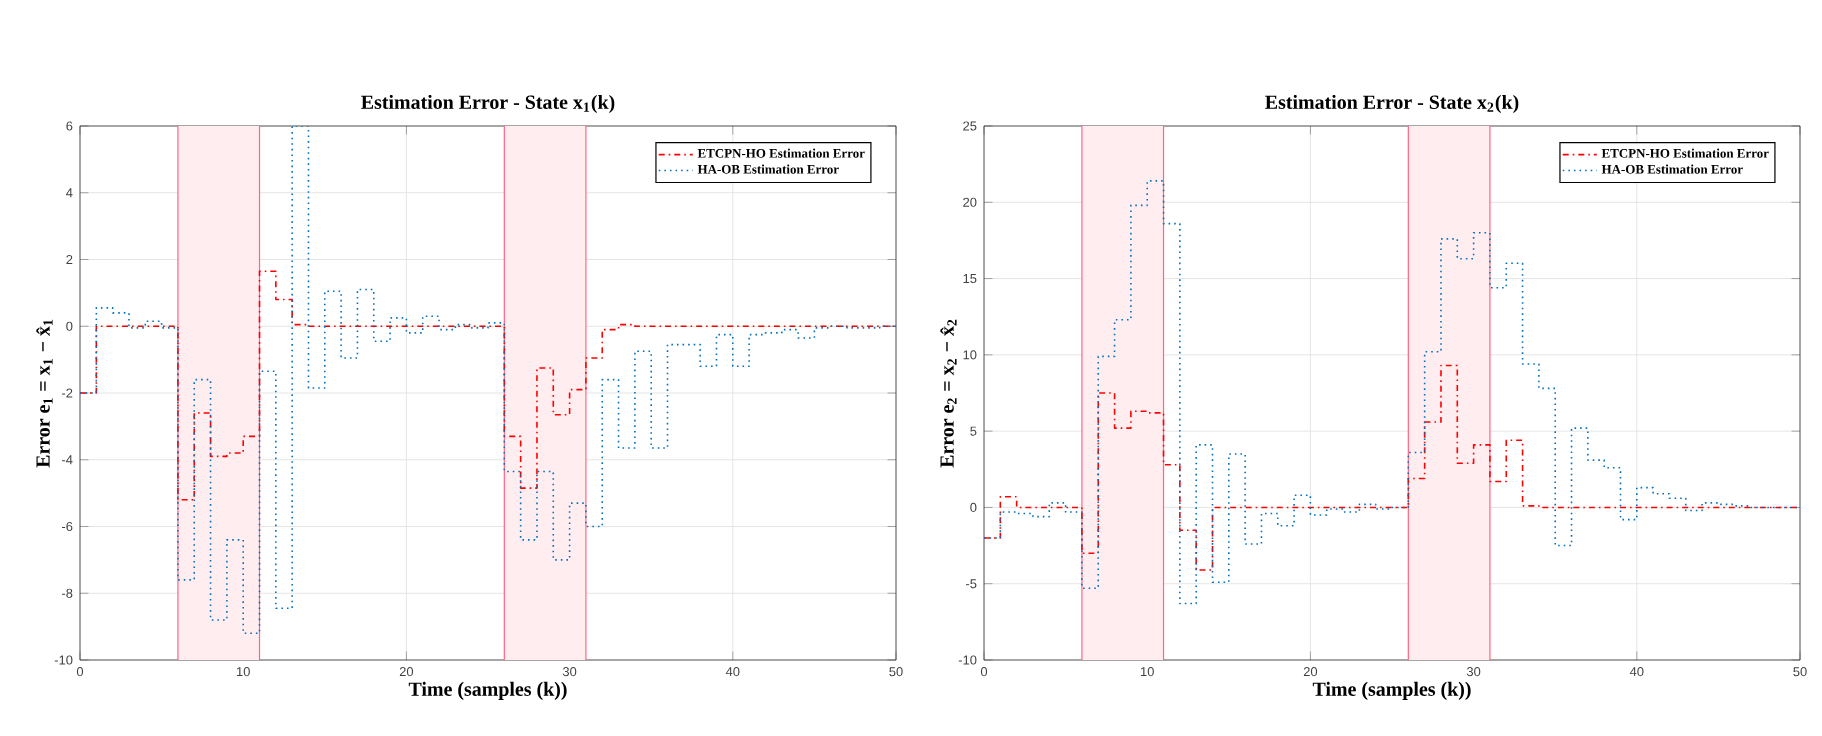 Image resolution: width=1822 pixels, height=736 pixels. I want to click on y-axis-title: Error e$_{1}$ = x$_{1}$ − x̂$_{1}$, so click(44, 393).